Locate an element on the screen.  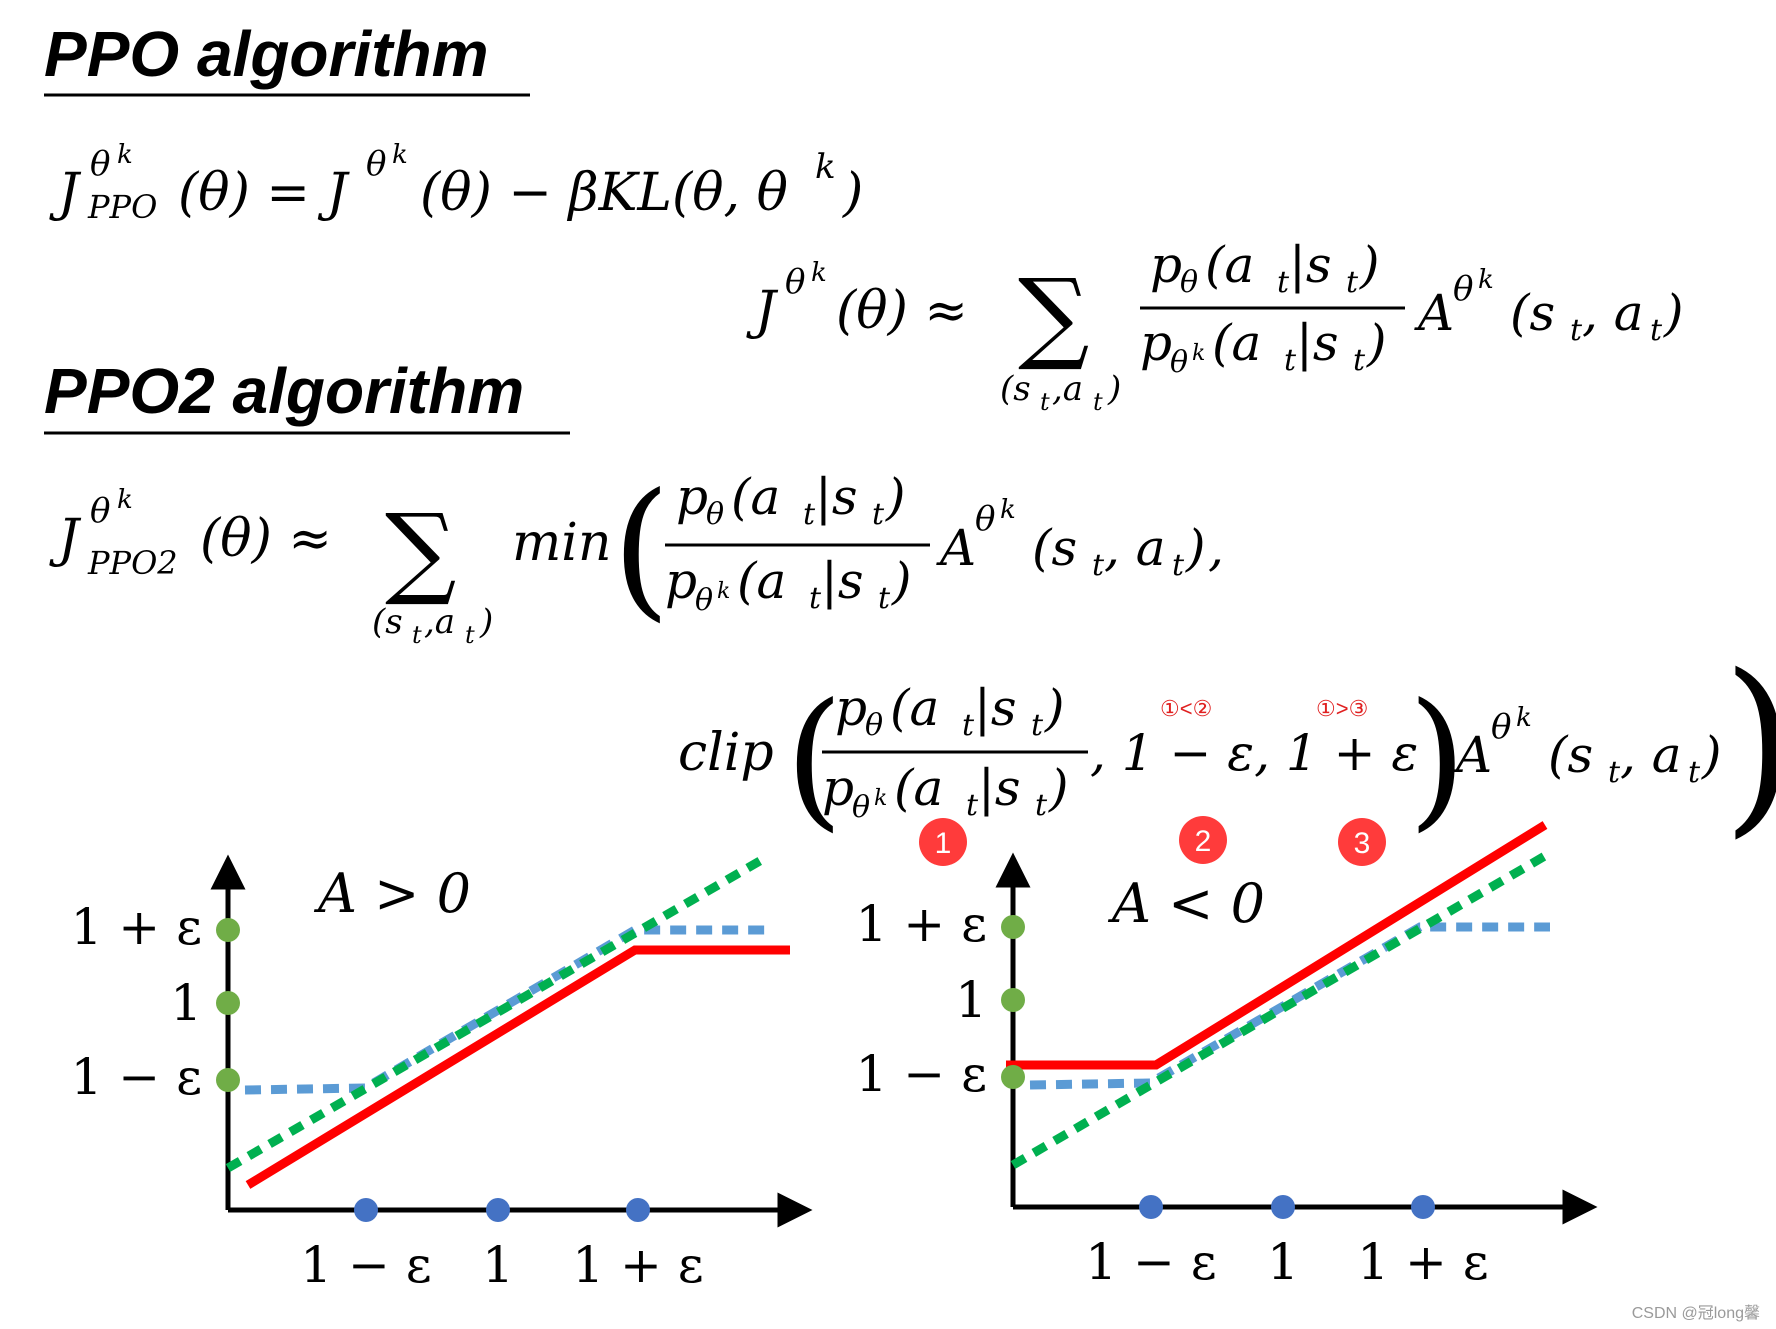
compare-note-right: ①>③ is located at coordinates (1342, 708).